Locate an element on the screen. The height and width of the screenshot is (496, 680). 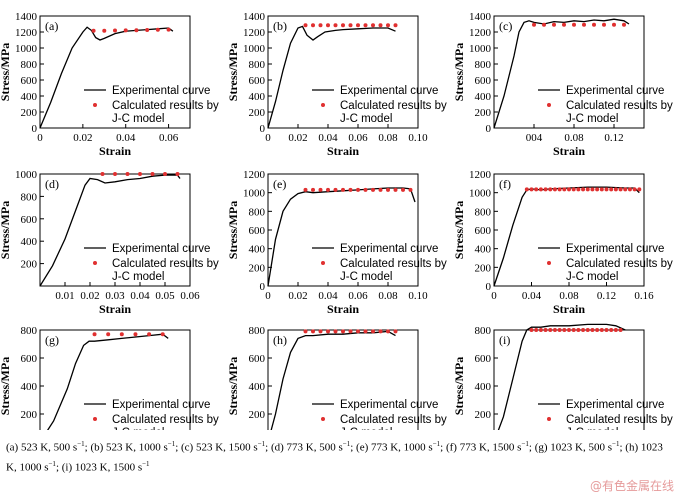
x-tick-label: 004 is located at coordinates (534, 138).